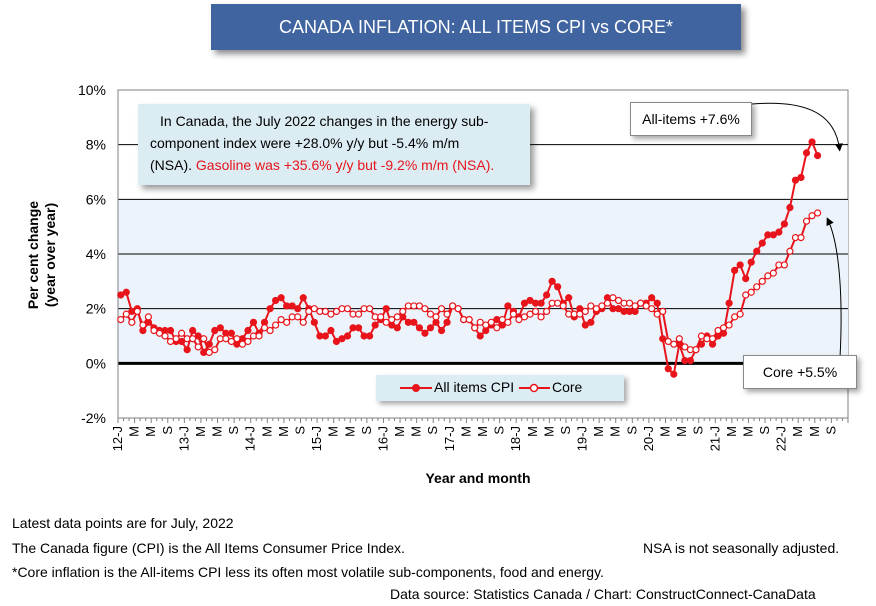 The height and width of the screenshot is (606, 876). Describe the element at coordinates (781, 438) in the screenshot. I see `x-tick-label: 22-J` at that location.